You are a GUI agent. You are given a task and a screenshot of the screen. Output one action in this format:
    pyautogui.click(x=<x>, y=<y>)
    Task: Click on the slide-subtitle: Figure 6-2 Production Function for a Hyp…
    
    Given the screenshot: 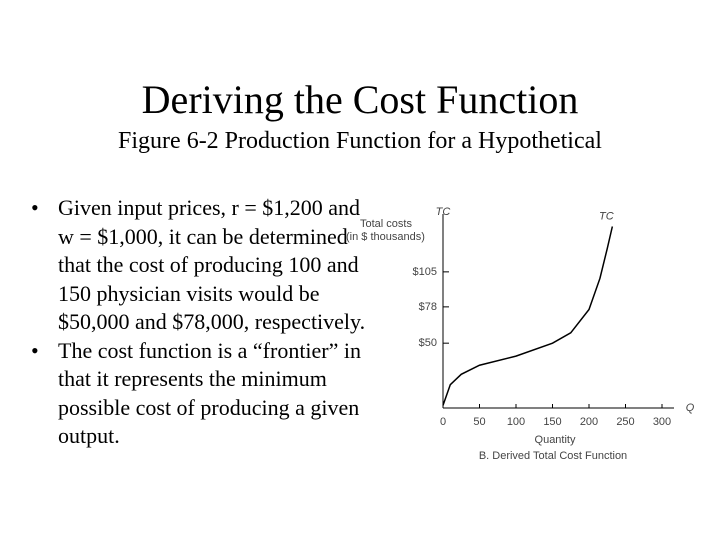 What is the action you would take?
    pyautogui.click(x=360, y=141)
    